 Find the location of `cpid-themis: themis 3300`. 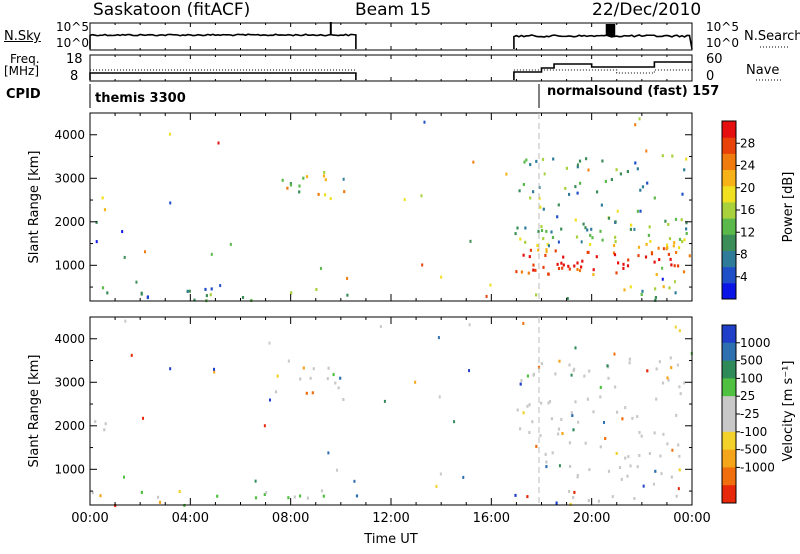

cpid-themis: themis 3300 is located at coordinates (140, 98).